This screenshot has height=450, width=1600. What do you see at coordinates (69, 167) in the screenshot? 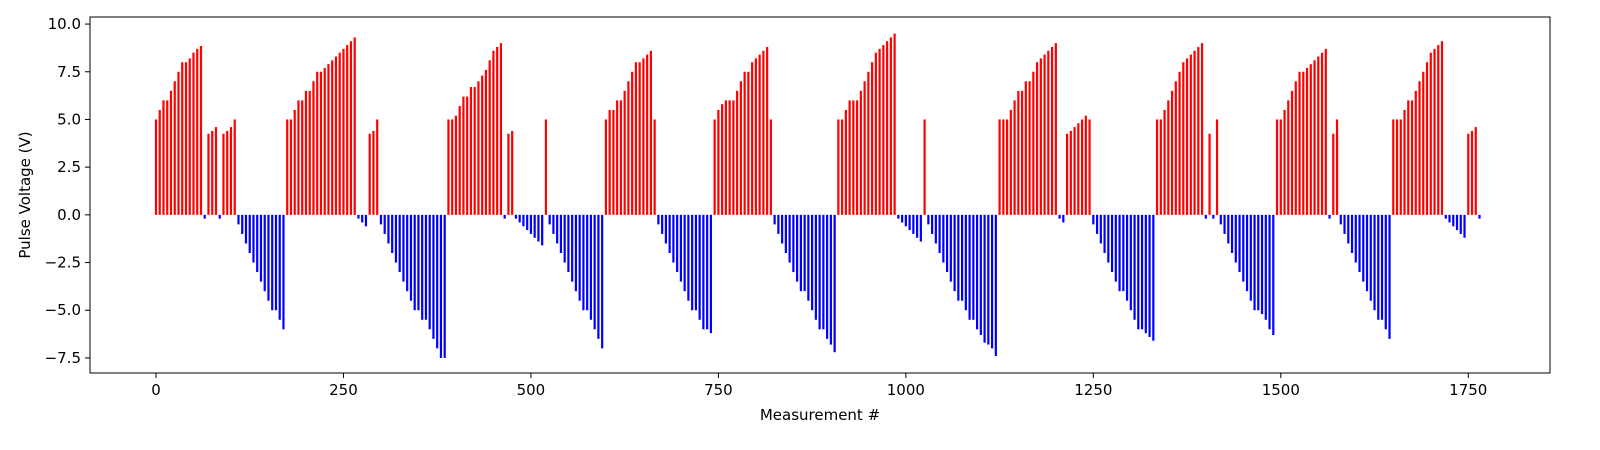
I see `y-tick-label: 2.5` at bounding box center [69, 167].